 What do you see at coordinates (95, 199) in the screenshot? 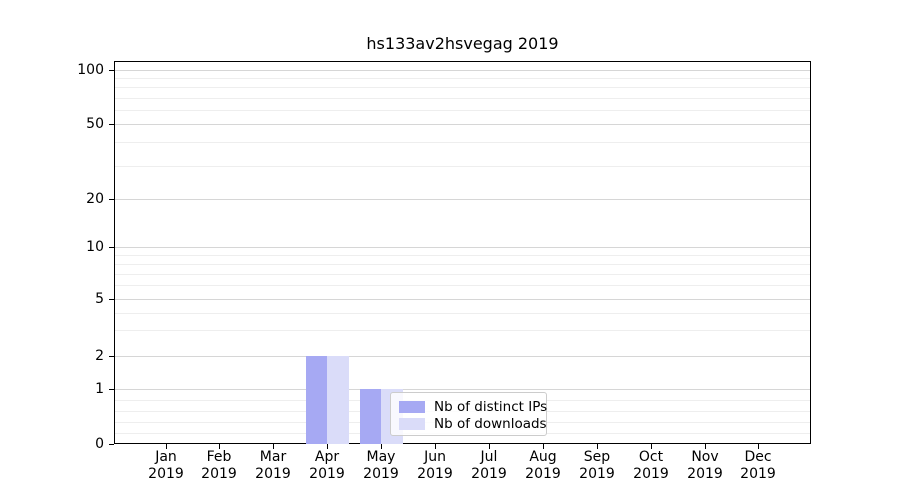
I see `y-axis-tick-label: 20` at bounding box center [95, 199].